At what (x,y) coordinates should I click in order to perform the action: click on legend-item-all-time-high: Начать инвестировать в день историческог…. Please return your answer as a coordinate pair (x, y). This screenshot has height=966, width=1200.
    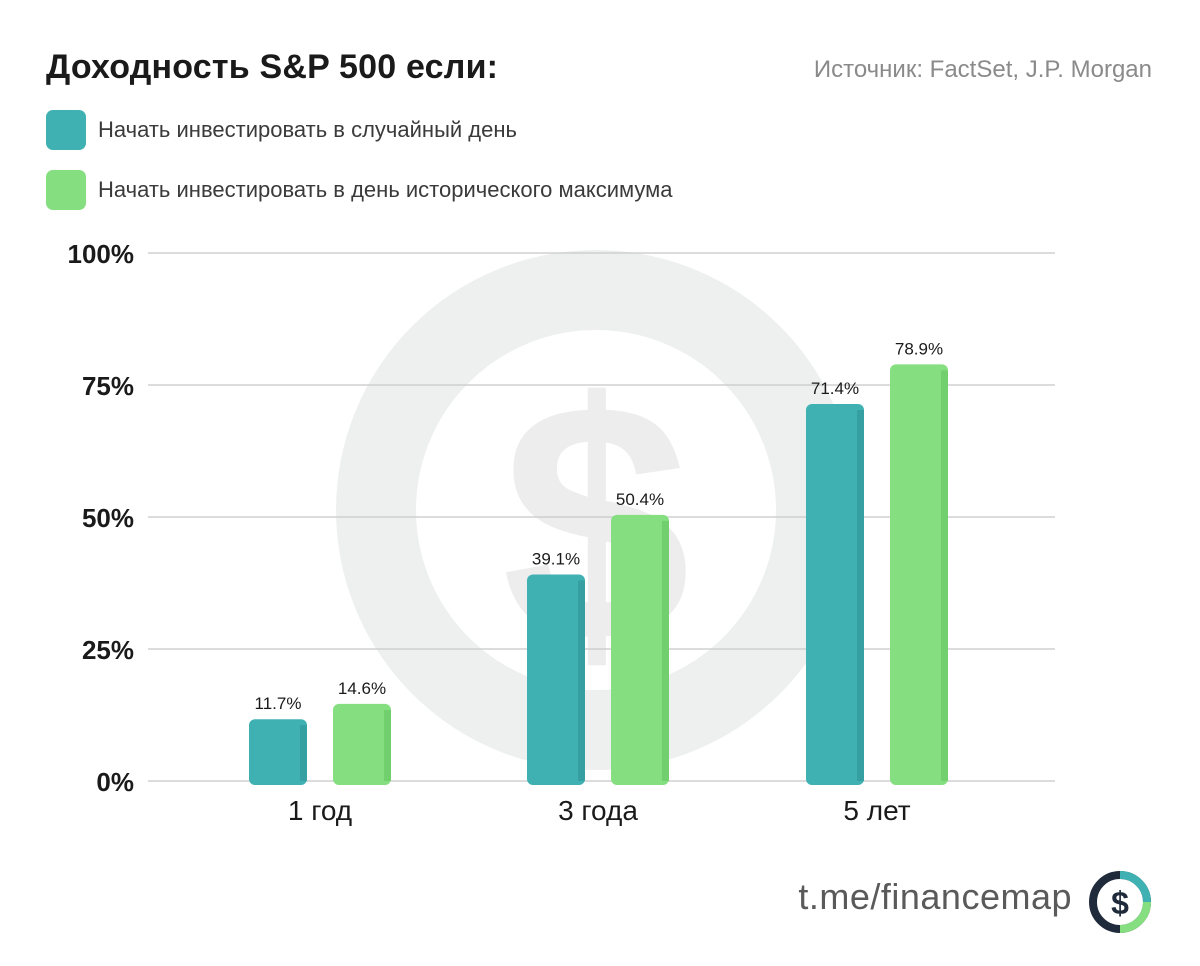
    Looking at the image, I should click on (359, 190).